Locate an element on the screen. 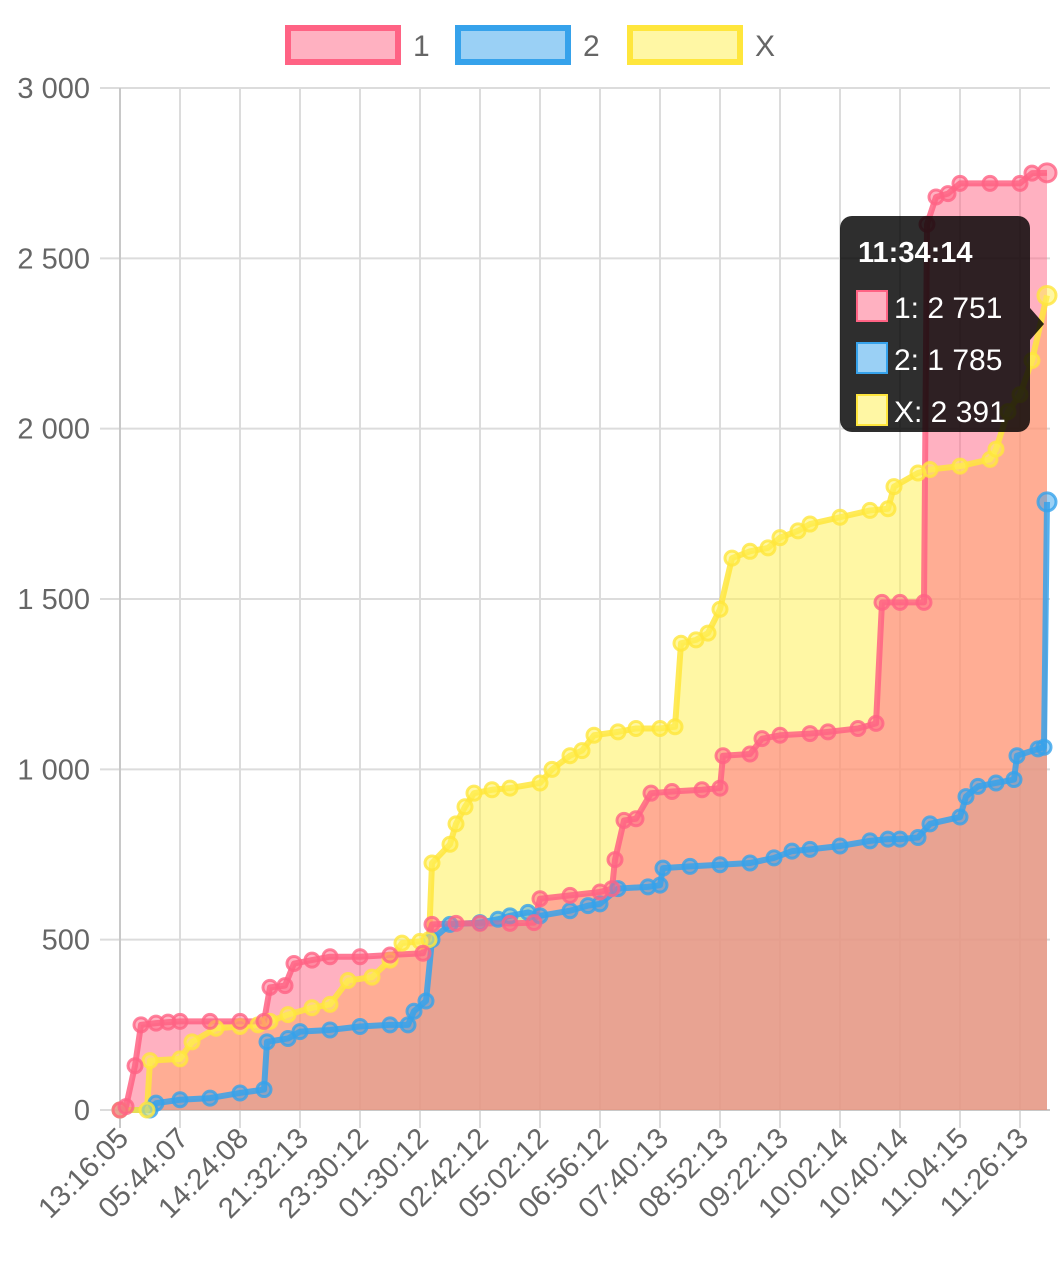 The width and height of the screenshot is (1064, 1285). legend-swatch-X is located at coordinates (685, 45).